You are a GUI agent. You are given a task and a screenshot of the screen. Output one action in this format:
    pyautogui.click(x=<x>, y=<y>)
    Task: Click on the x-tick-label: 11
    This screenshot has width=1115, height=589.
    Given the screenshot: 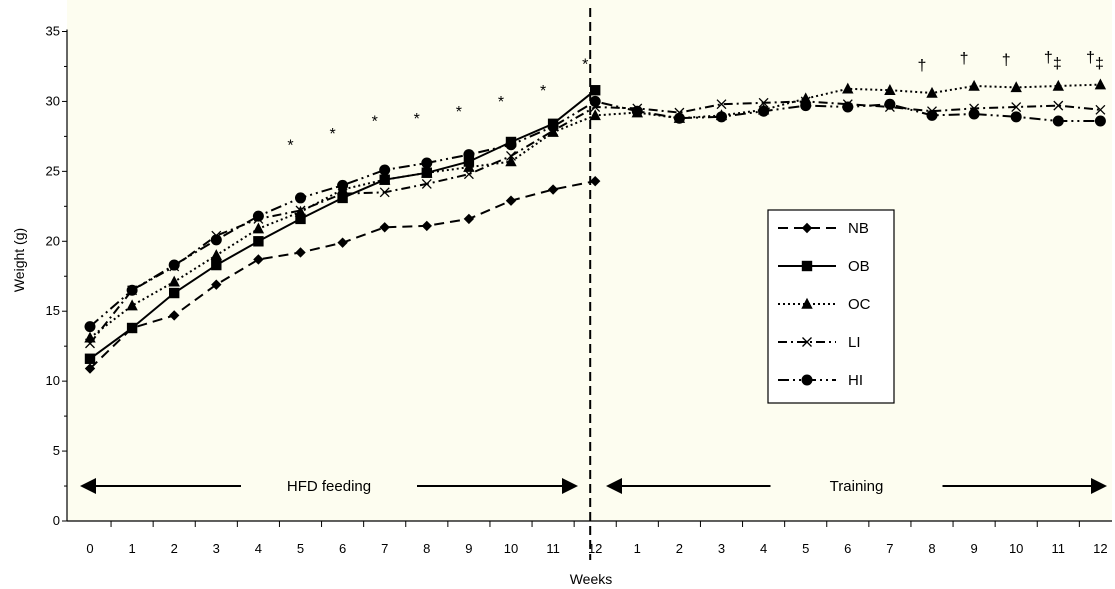 What is the action you would take?
    pyautogui.click(x=1059, y=548)
    